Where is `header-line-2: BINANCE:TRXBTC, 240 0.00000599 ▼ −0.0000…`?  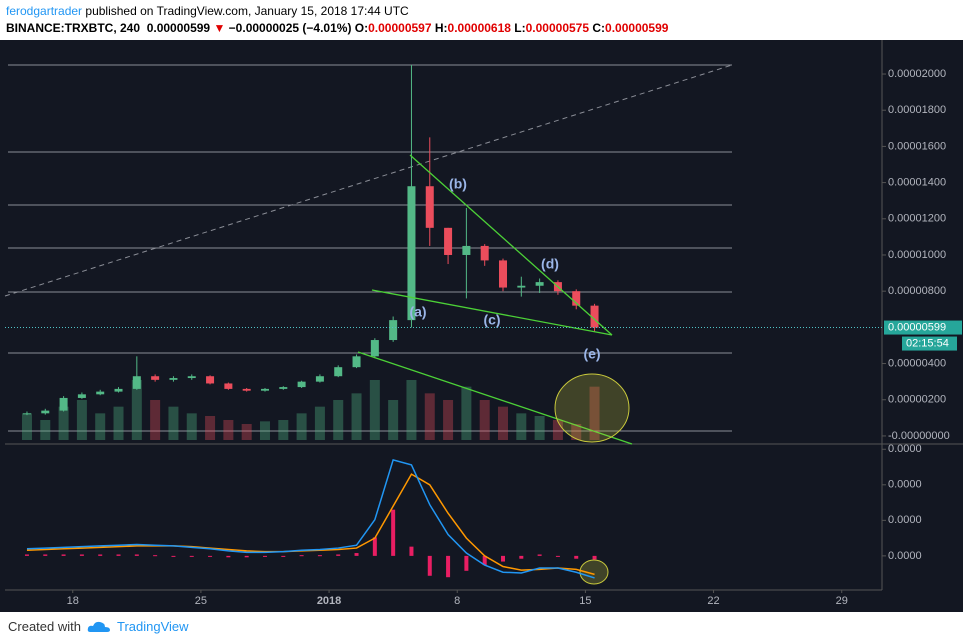 header-line-2: BINANCE:TRXBTC, 240 0.00000599 ▼ −0.0000… is located at coordinates (337, 28).